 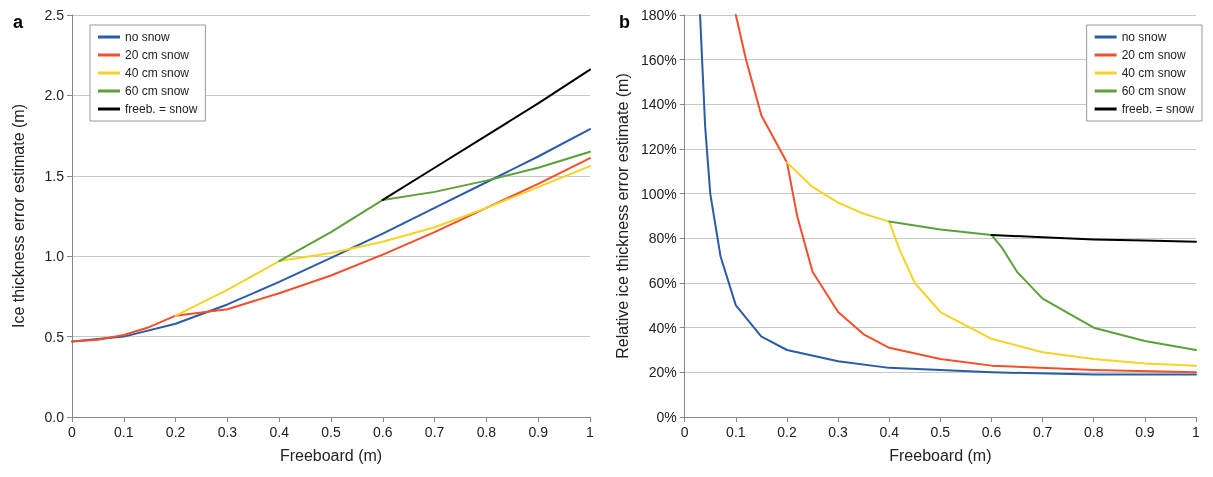 What do you see at coordinates (54, 15) in the screenshot?
I see `y-tick-label: 2.5` at bounding box center [54, 15].